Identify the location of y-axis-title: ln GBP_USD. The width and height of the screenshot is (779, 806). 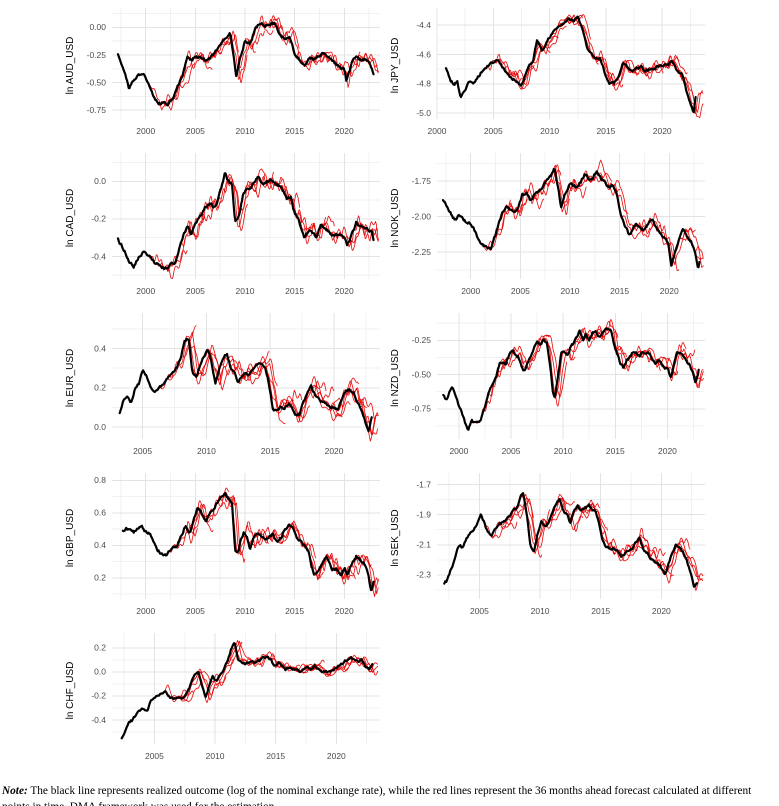
(70, 538).